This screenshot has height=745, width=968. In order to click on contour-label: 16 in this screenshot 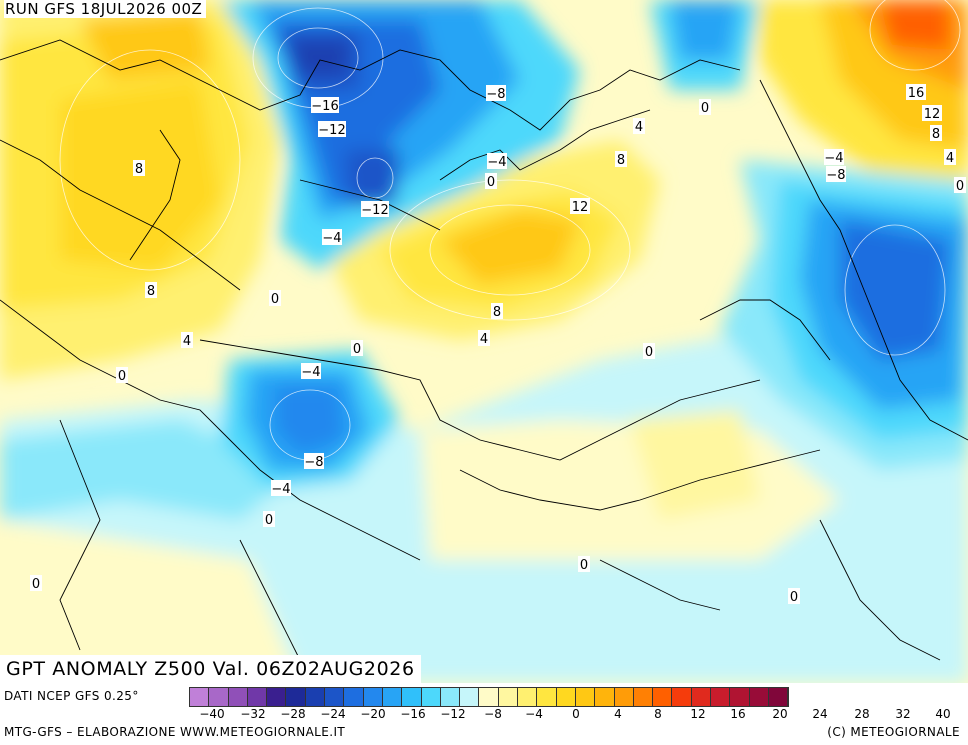, I will do `click(916, 92)`.